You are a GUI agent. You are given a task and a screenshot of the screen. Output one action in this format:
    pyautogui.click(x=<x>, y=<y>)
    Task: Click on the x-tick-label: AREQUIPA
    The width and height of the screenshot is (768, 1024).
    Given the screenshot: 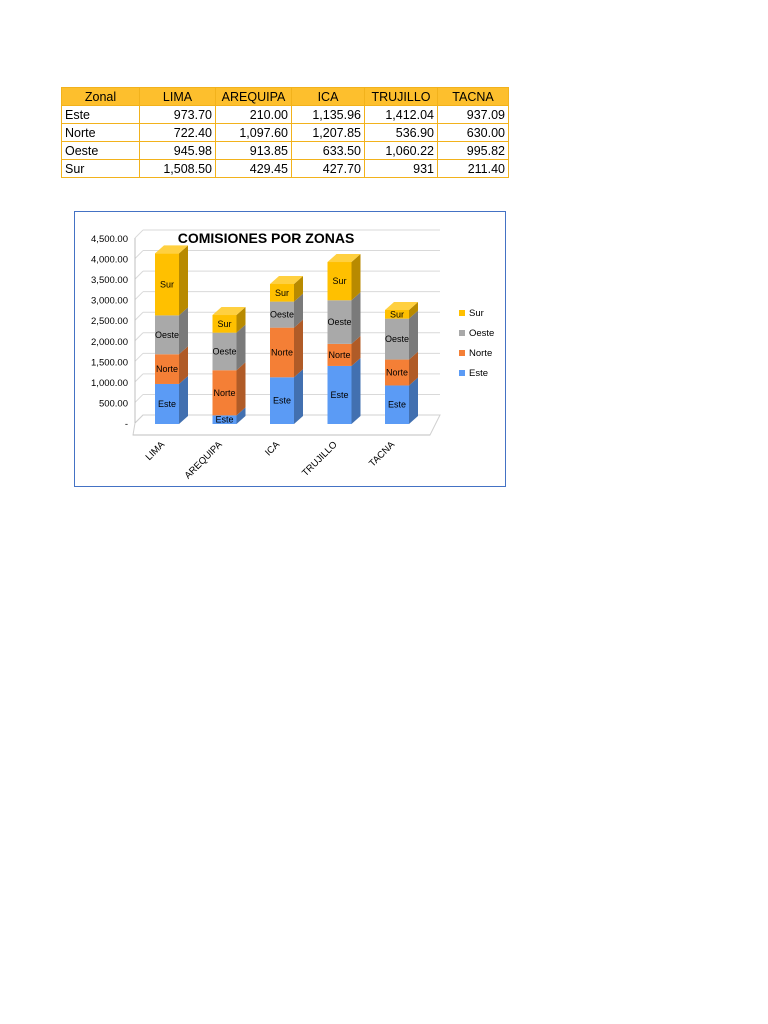 What is the action you would take?
    pyautogui.click(x=204, y=460)
    